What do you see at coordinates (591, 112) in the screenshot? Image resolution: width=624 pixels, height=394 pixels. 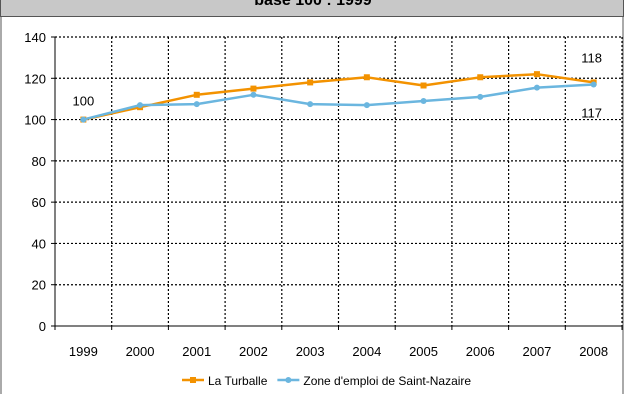 I see `data-label: 117` at bounding box center [591, 112].